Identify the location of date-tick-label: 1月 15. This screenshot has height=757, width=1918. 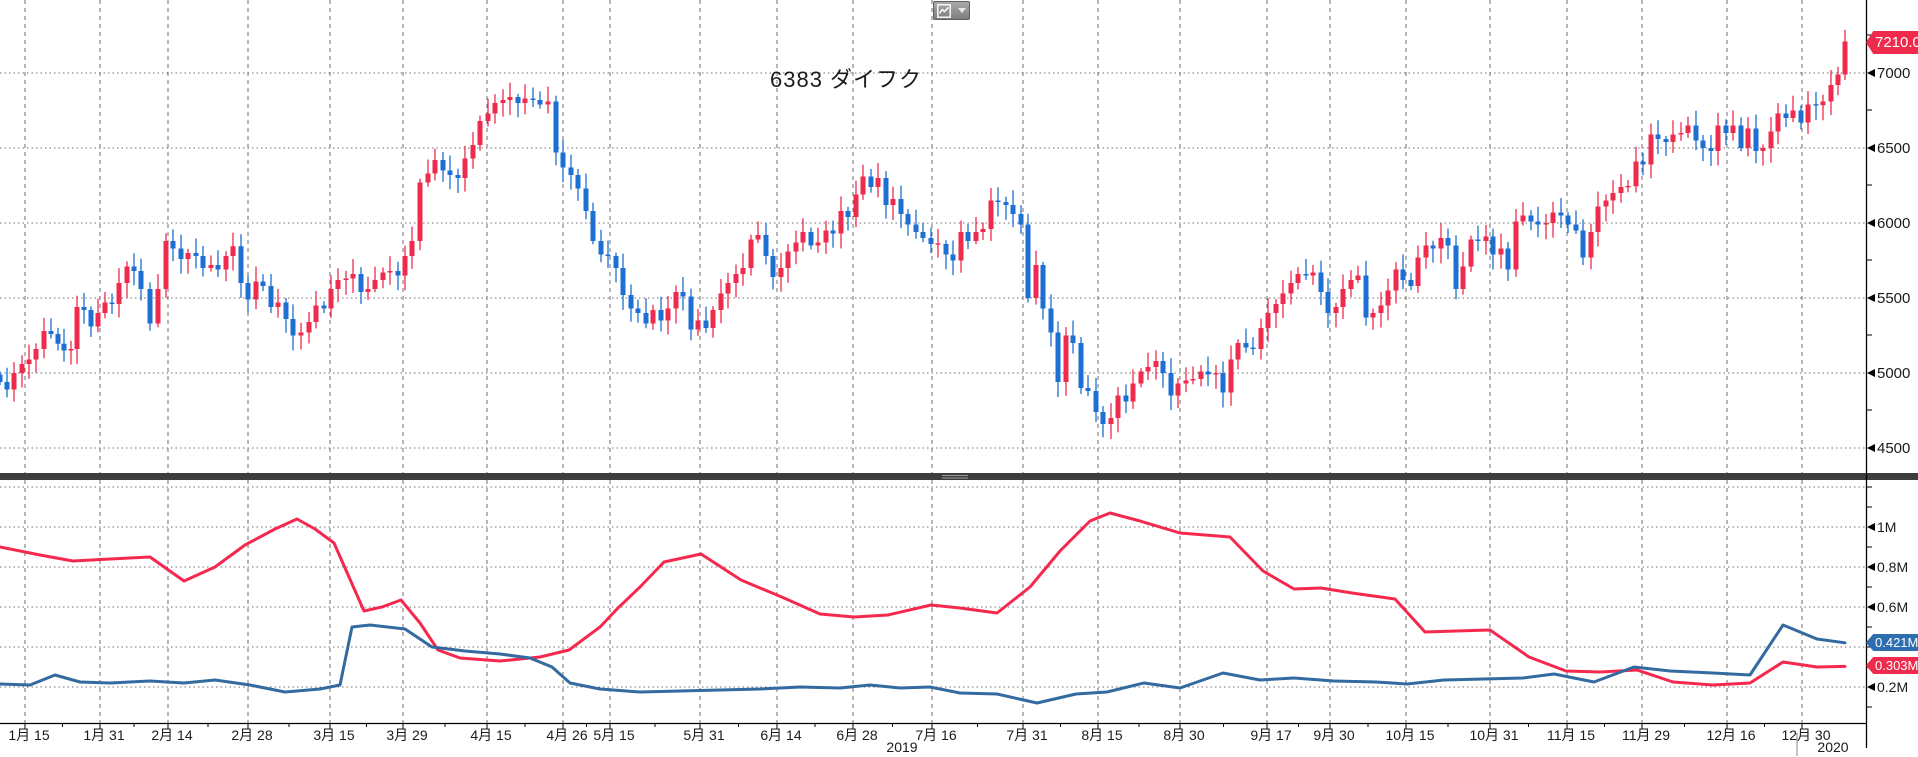
(28, 735).